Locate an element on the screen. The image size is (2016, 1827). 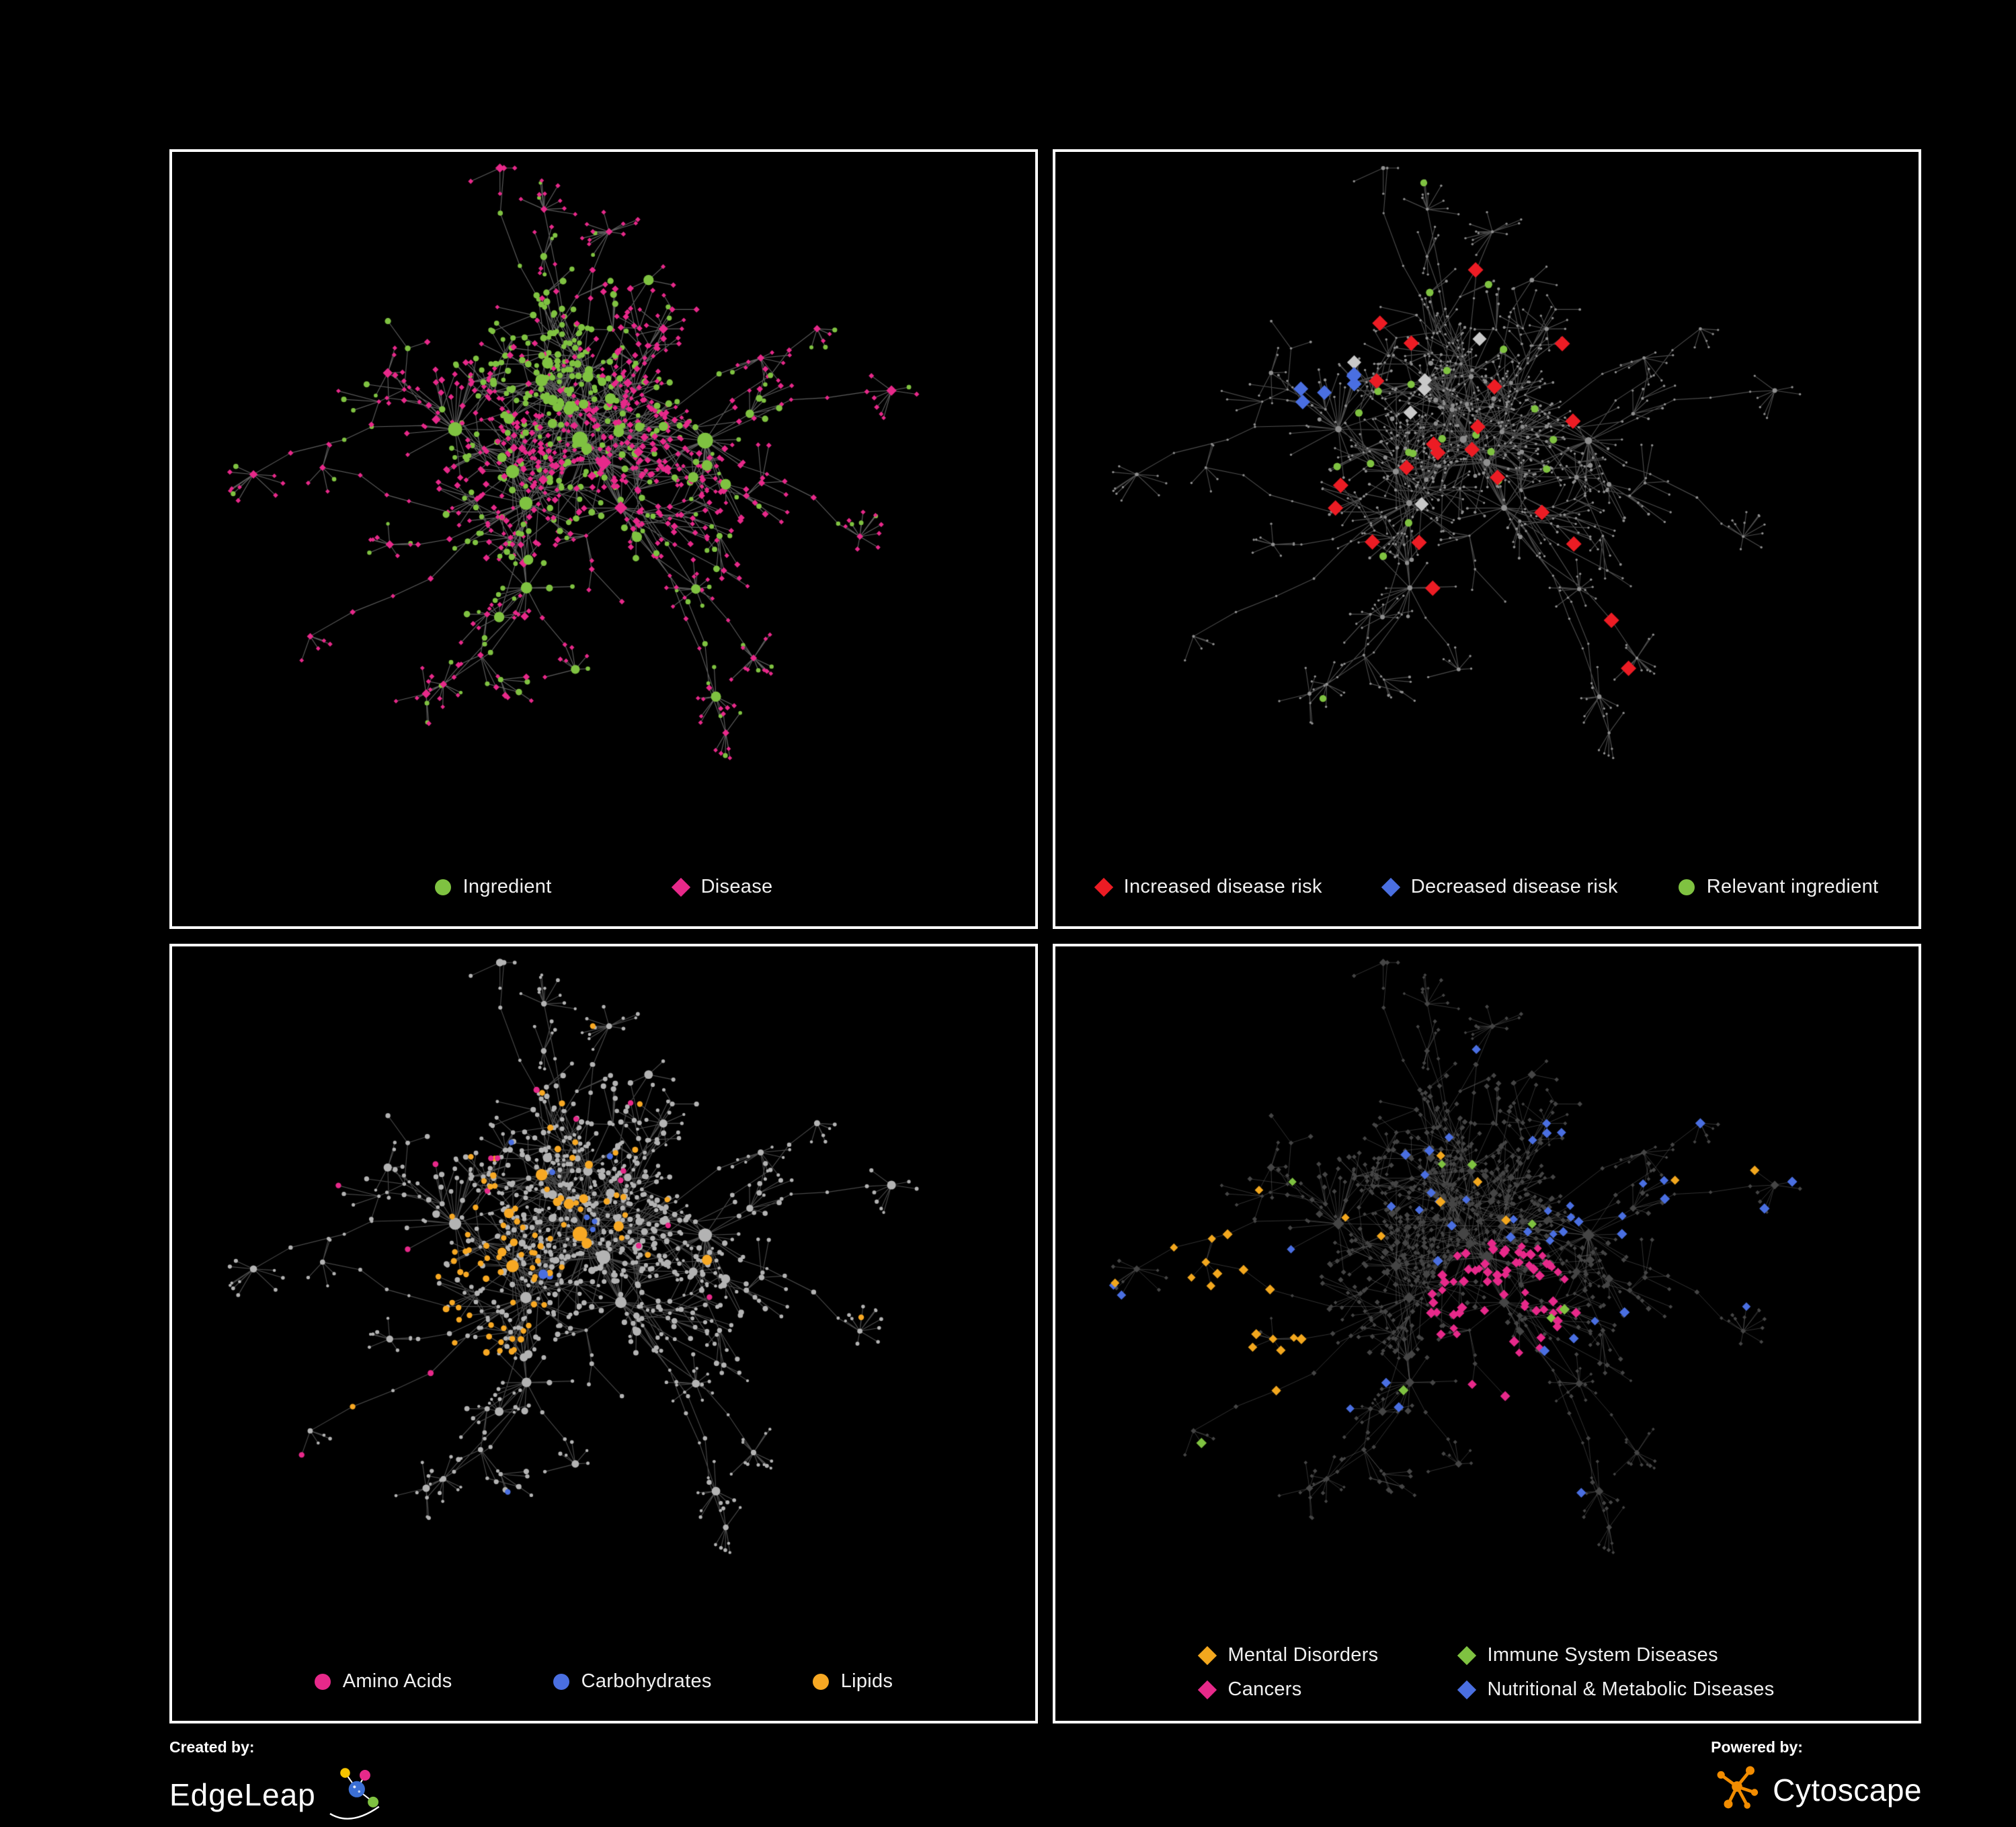
edgeleap-wordmark: EdgeLeap is located at coordinates (242, 1794).